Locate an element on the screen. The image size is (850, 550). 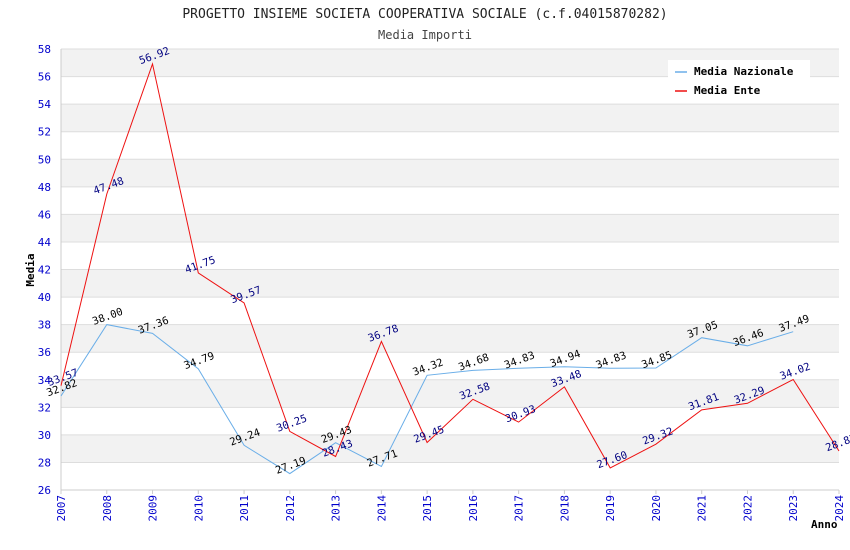
legend: Media Nazionale Media Ente is located at coordinates (739, 81).